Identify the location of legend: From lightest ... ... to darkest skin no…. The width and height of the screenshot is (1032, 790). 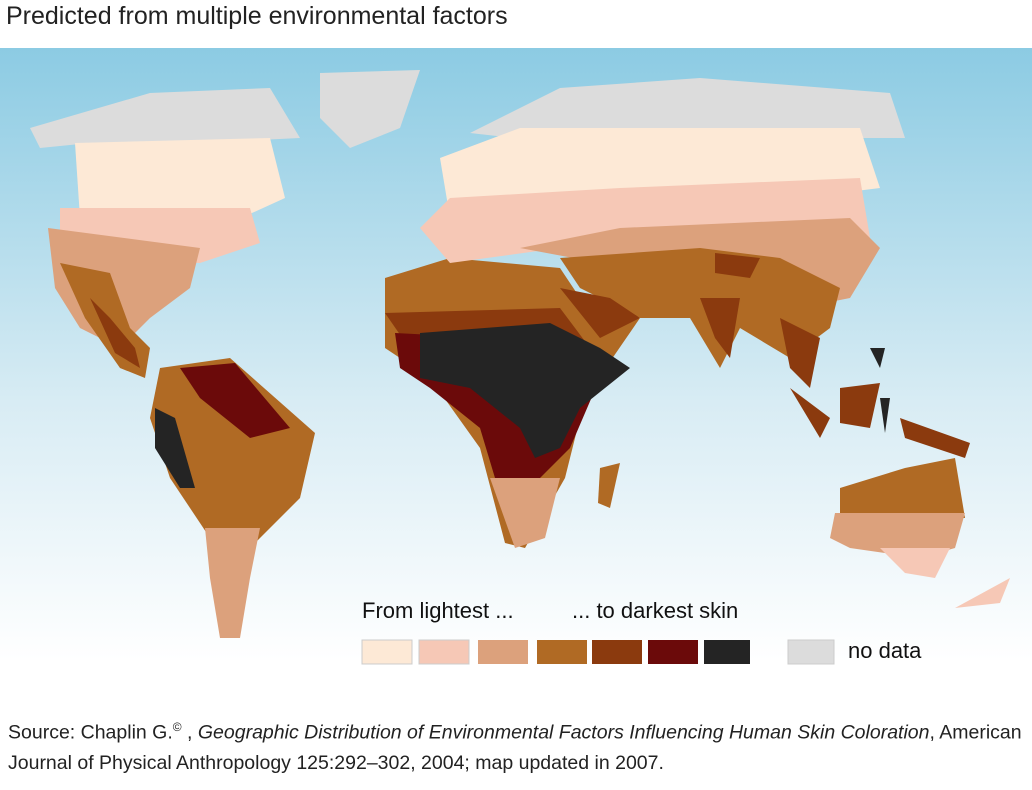
(641, 631).